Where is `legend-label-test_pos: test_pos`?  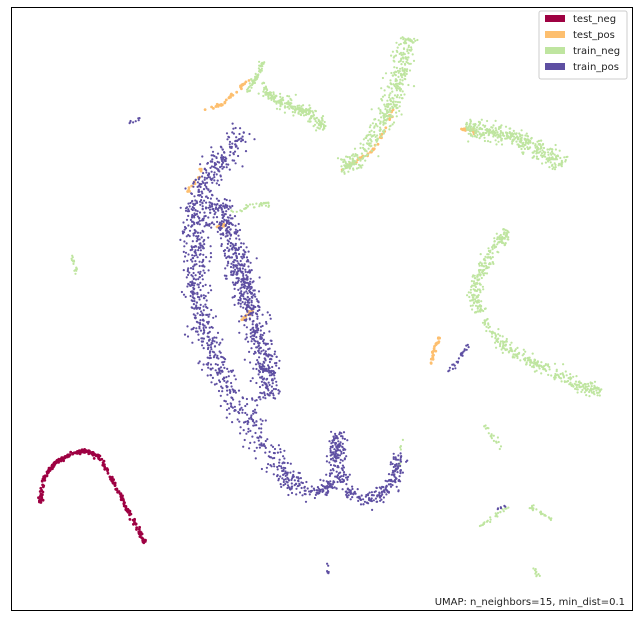 legend-label-test_pos: test_pos is located at coordinates (594, 35).